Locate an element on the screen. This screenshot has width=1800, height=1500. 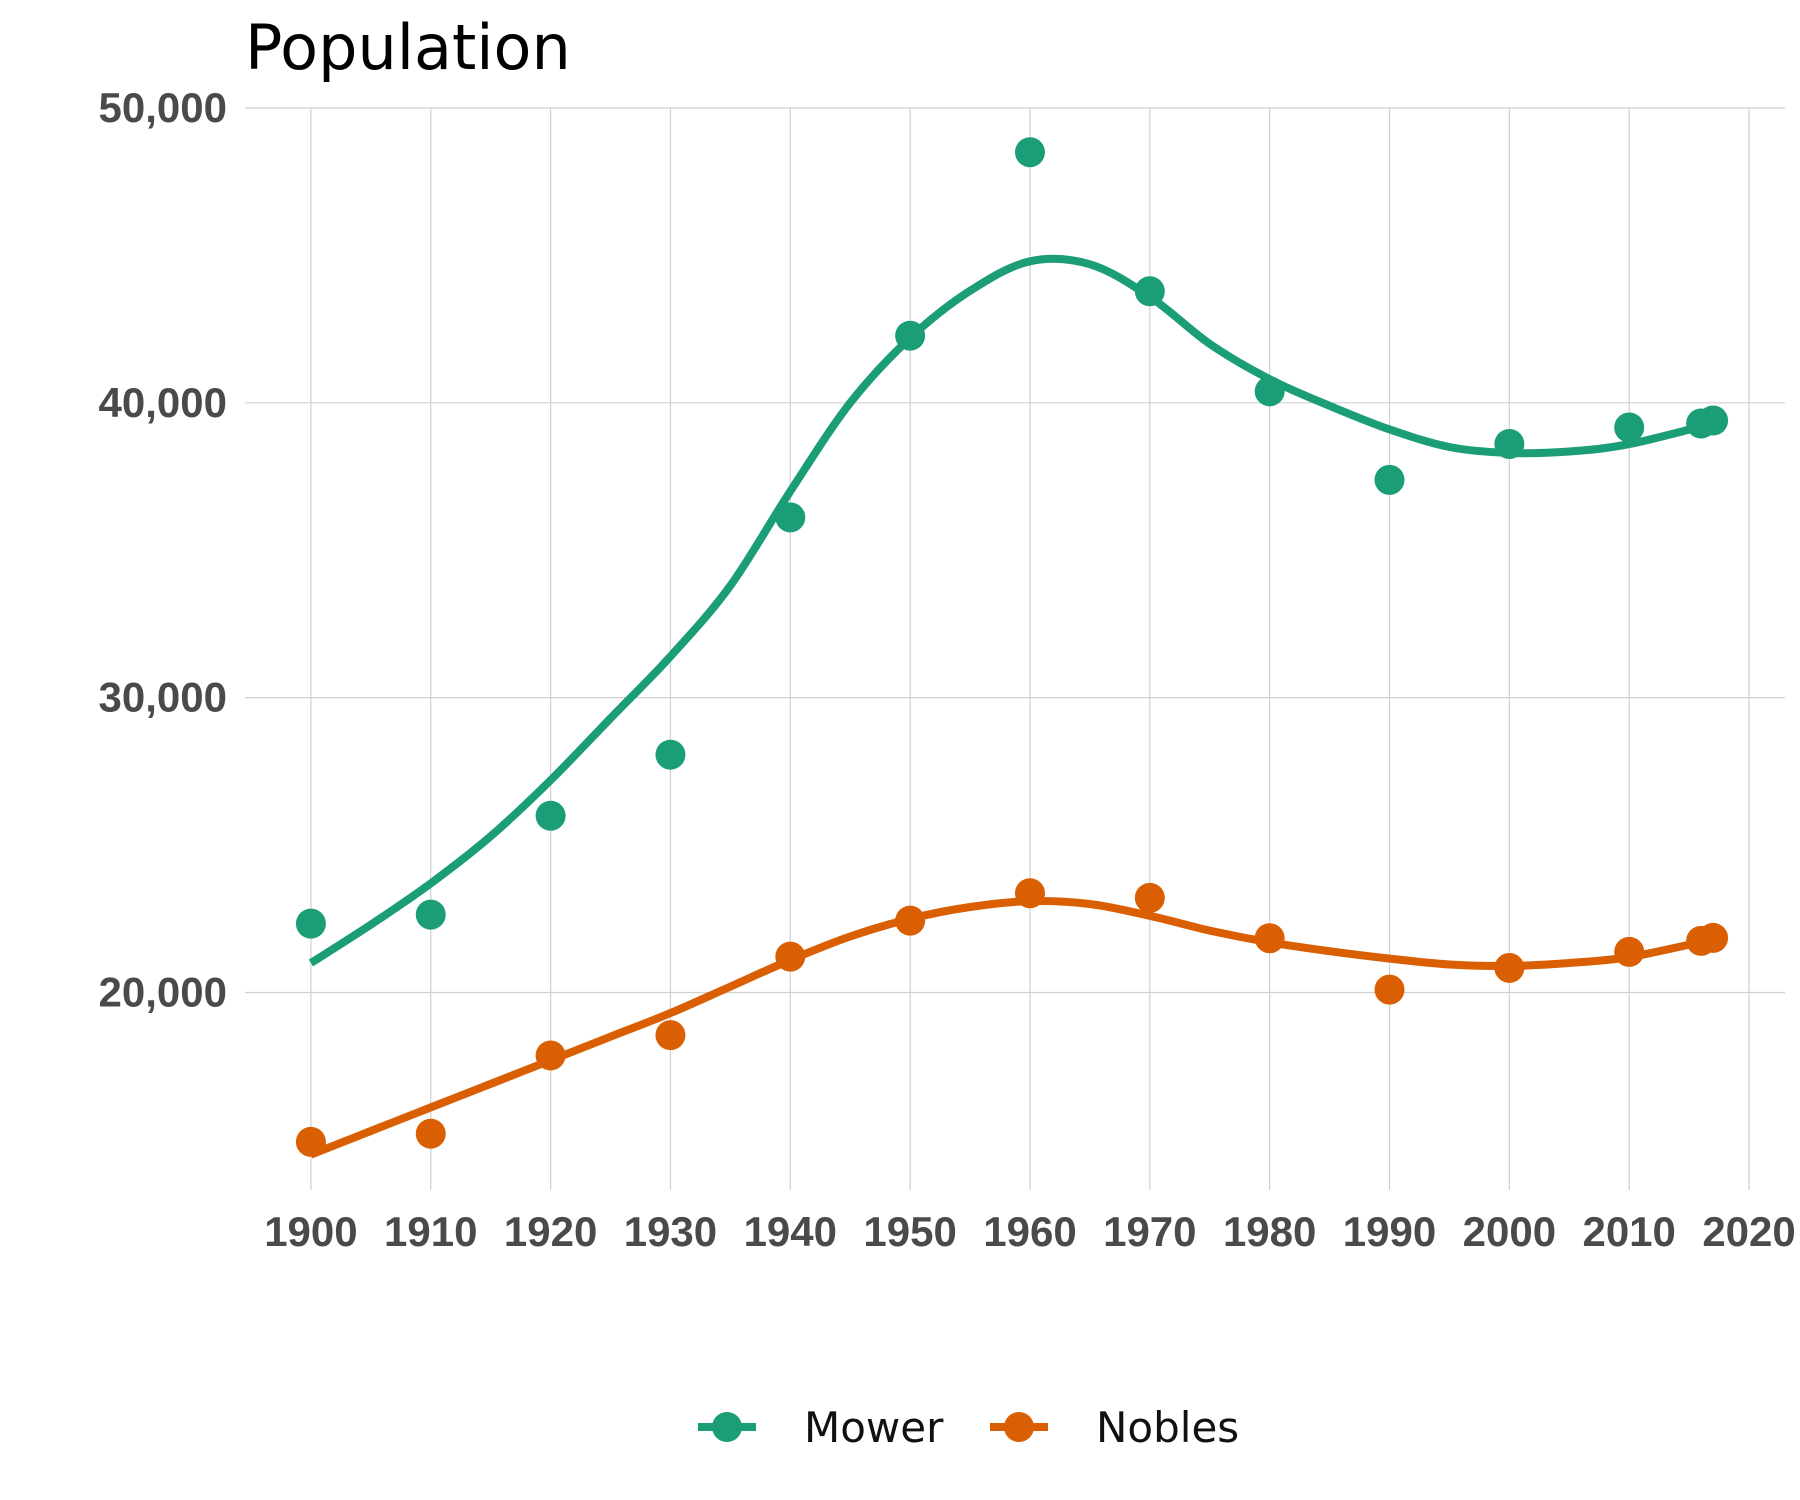
nobles-point-2017 is located at coordinates (1713, 937).